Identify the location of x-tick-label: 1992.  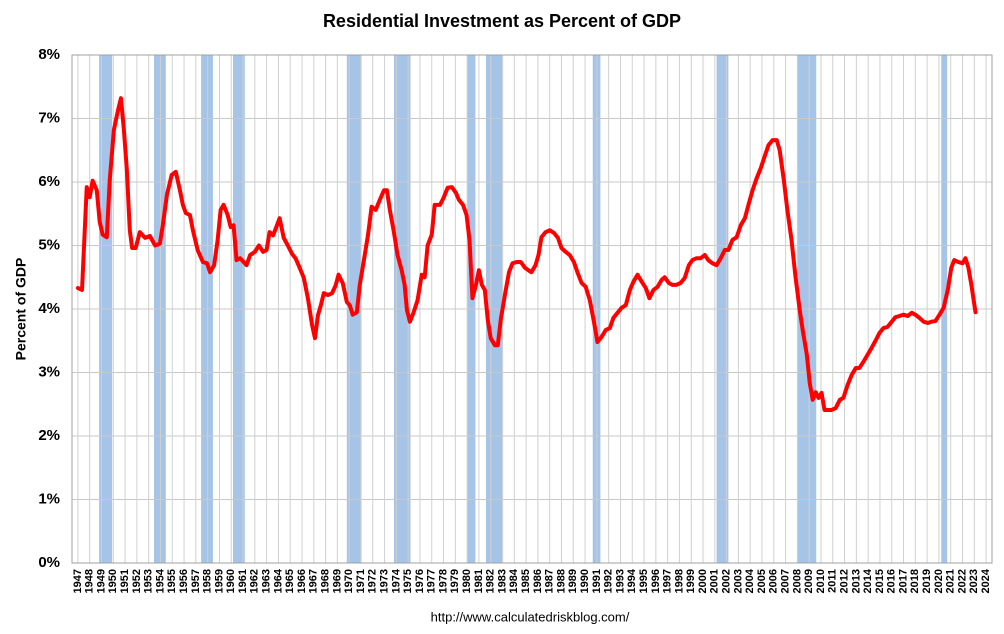
(609, 581).